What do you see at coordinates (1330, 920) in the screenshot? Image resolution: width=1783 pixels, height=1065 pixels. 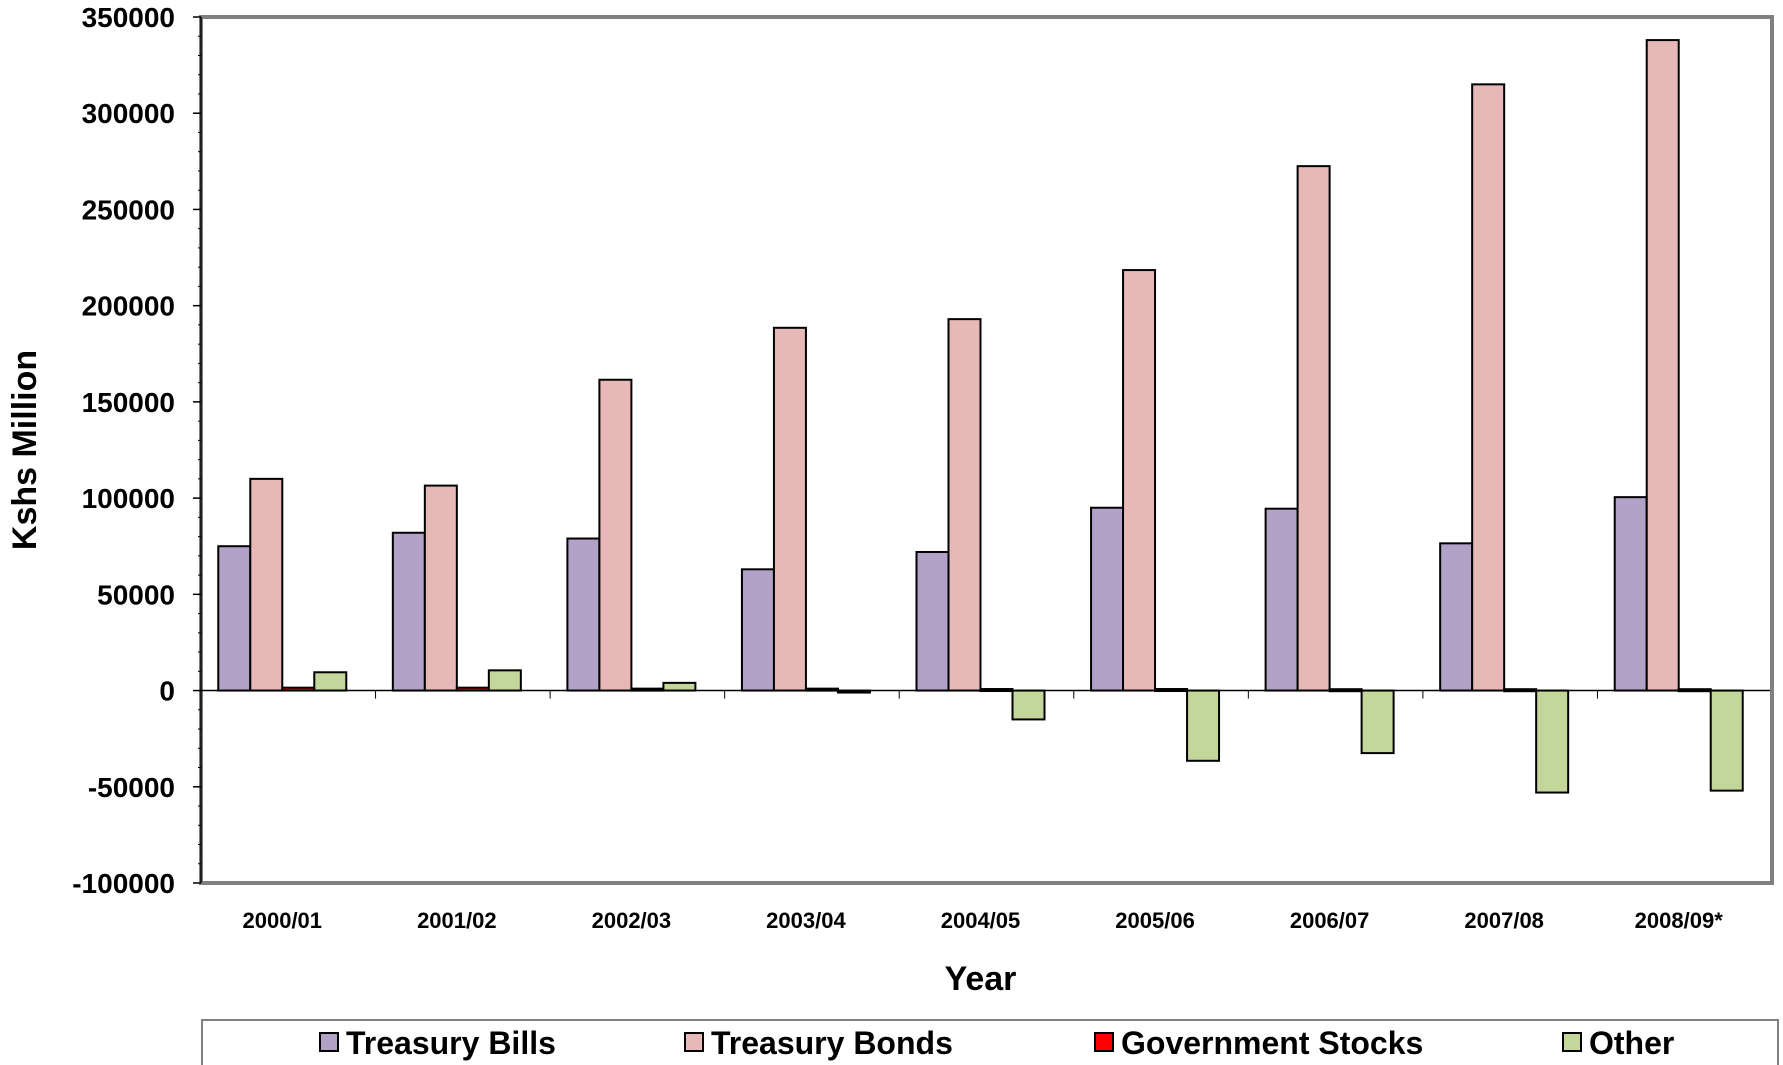 I see `x-tick-label: 2006/07` at bounding box center [1330, 920].